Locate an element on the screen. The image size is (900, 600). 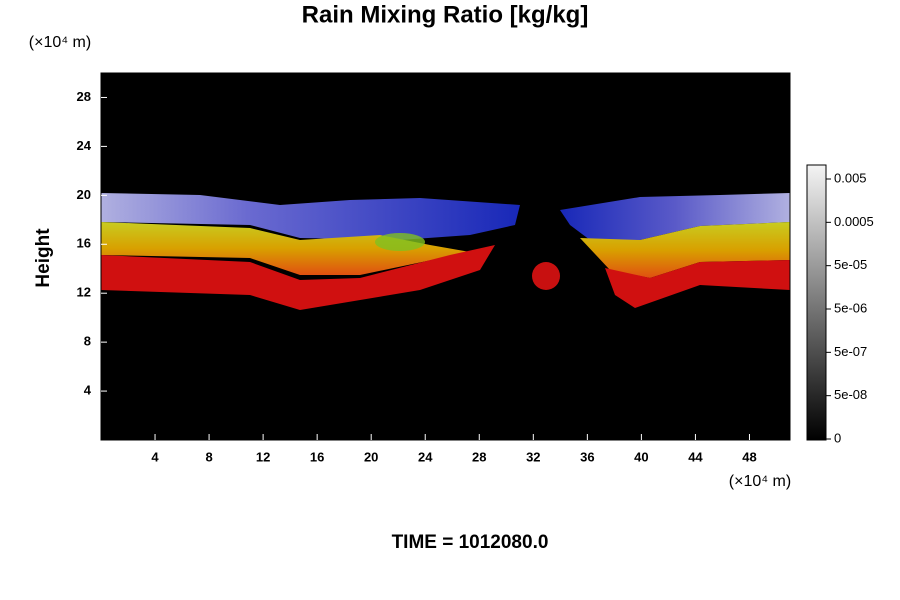
colorbar-tick-label: 5e-08 is located at coordinates (850, 394).